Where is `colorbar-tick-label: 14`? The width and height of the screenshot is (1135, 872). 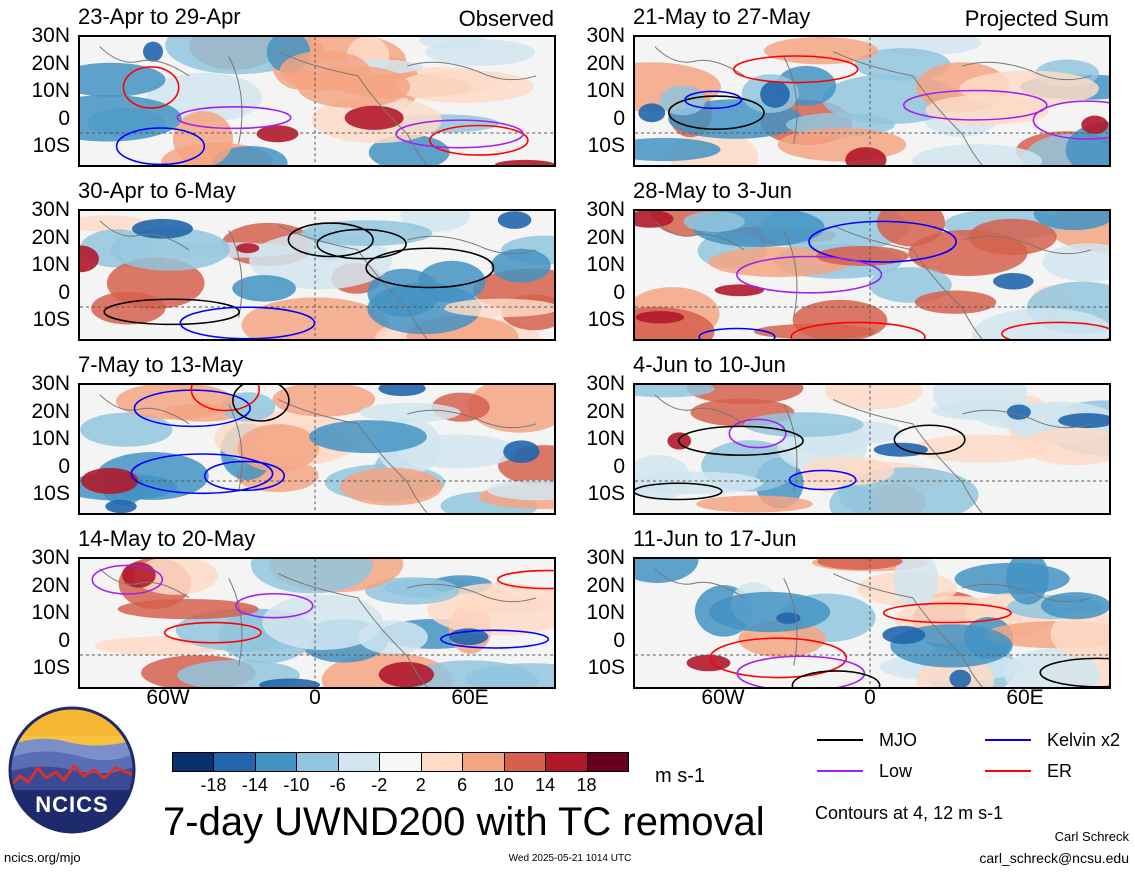
colorbar-tick-label: 14 is located at coordinates (545, 785).